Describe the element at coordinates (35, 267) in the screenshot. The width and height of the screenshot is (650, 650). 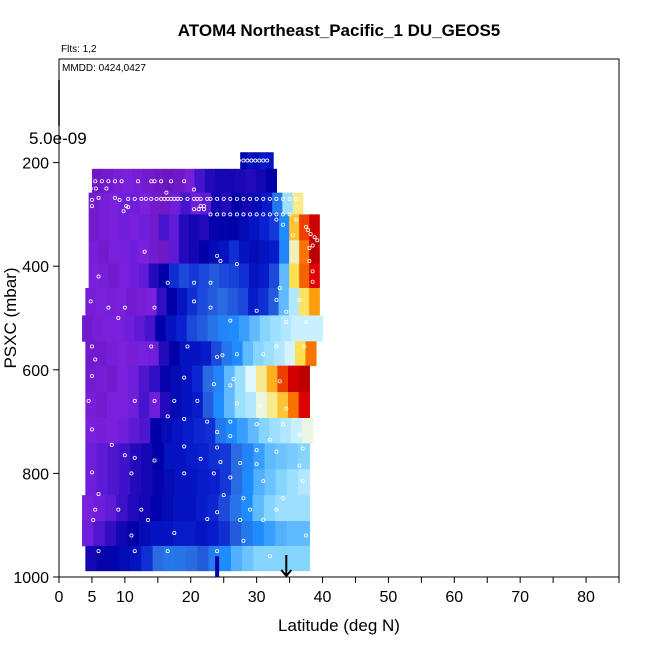
I see `y-tick-label: 400` at that location.